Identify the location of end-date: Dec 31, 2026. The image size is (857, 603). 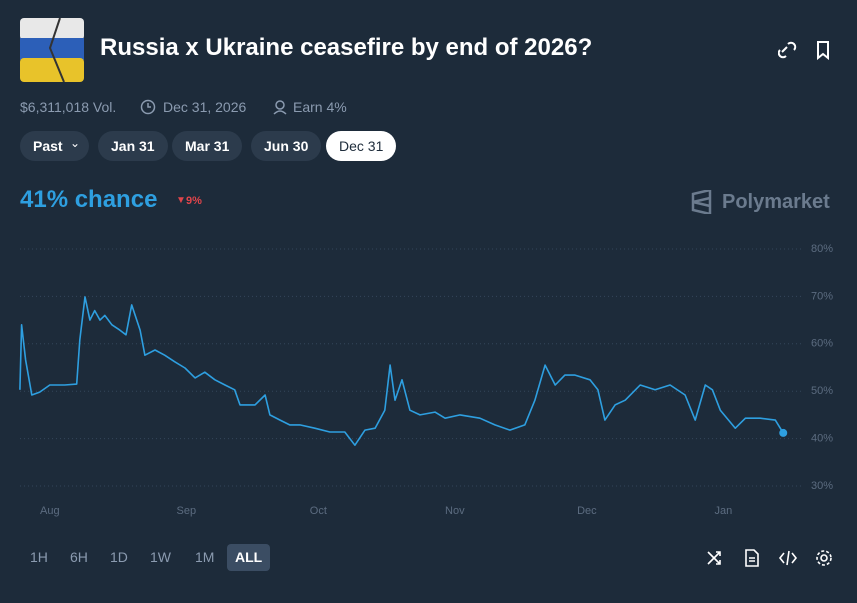
(205, 107).